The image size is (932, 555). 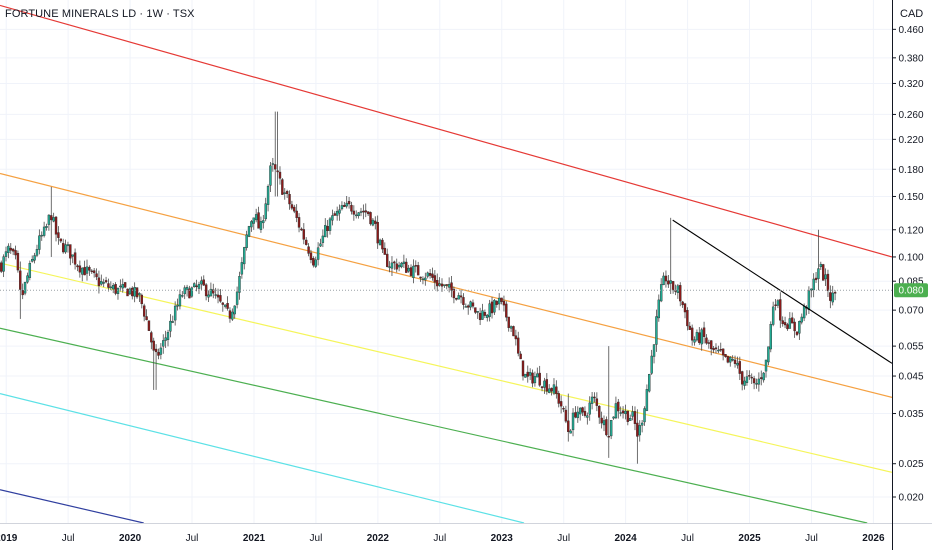 I want to click on trend-line-black, so click(x=782, y=291).